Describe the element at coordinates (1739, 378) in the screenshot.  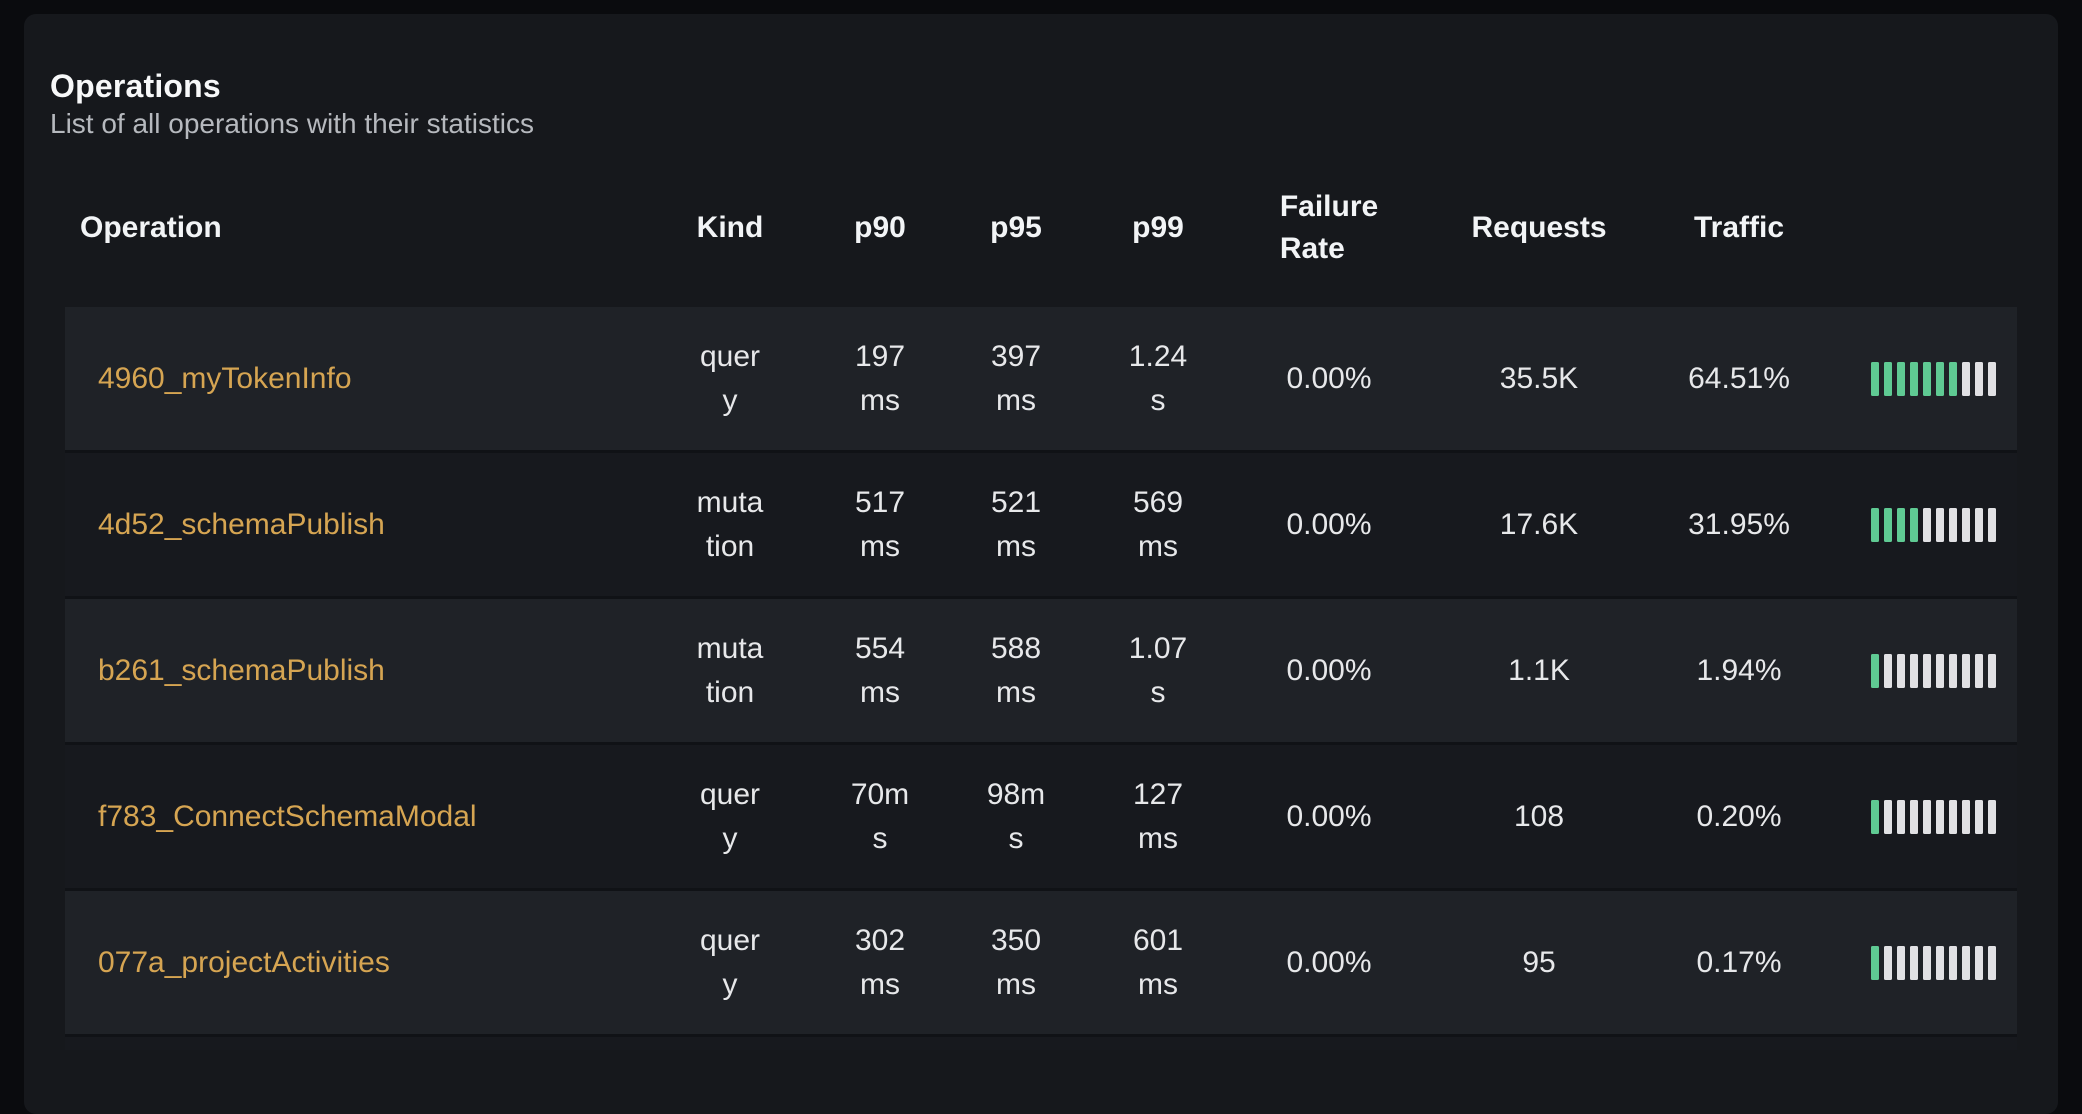
I see `traffic-cell: 64.51%` at that location.